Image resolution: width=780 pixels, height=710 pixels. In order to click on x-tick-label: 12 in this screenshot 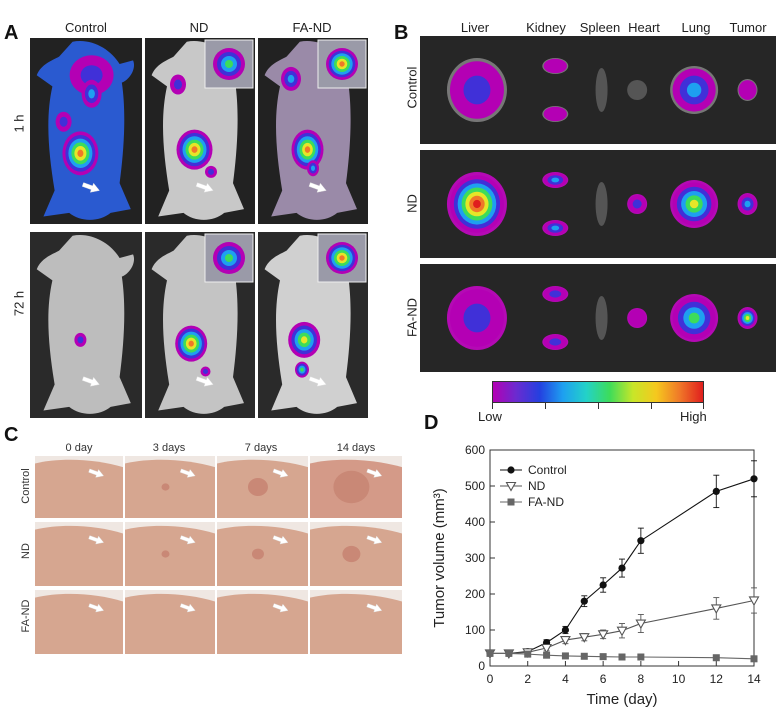, I will do `click(717, 679)`.